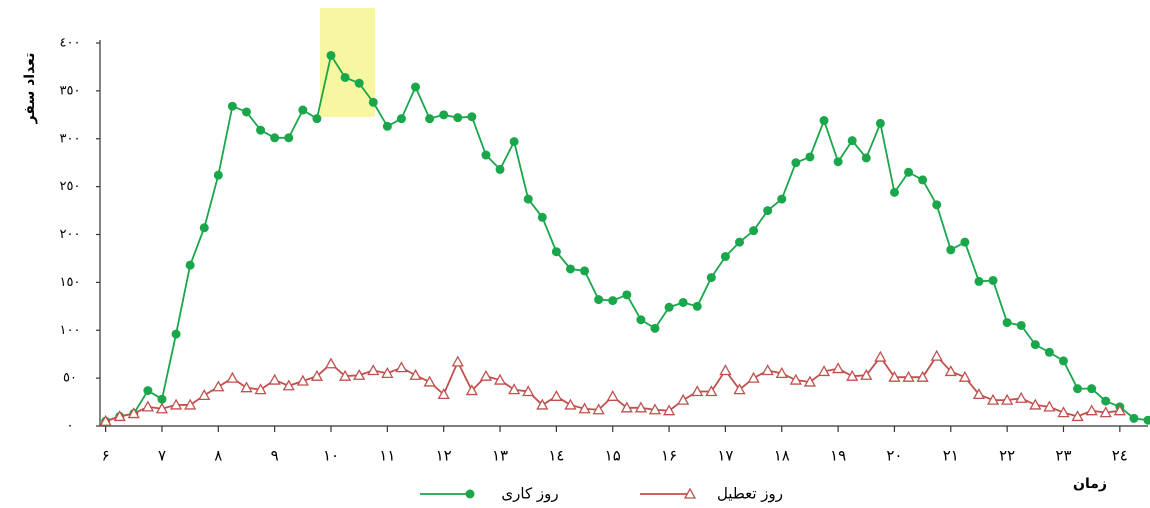 The width and height of the screenshot is (1150, 508). What do you see at coordinates (951, 456) in the screenshot?
I see `x-tick-label: ۲۱` at bounding box center [951, 456].